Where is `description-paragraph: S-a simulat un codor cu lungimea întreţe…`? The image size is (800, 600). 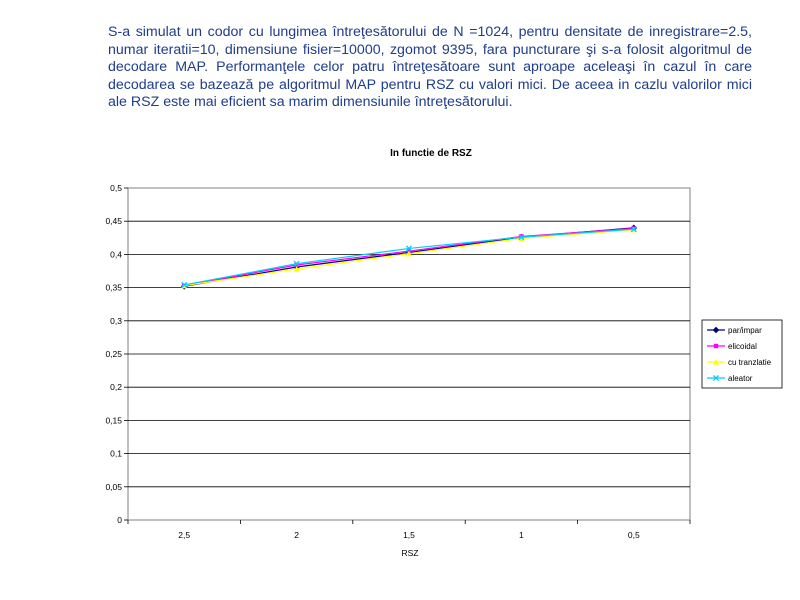
description-paragraph: S-a simulat un codor cu lungimea întreţe… is located at coordinates (430, 67).